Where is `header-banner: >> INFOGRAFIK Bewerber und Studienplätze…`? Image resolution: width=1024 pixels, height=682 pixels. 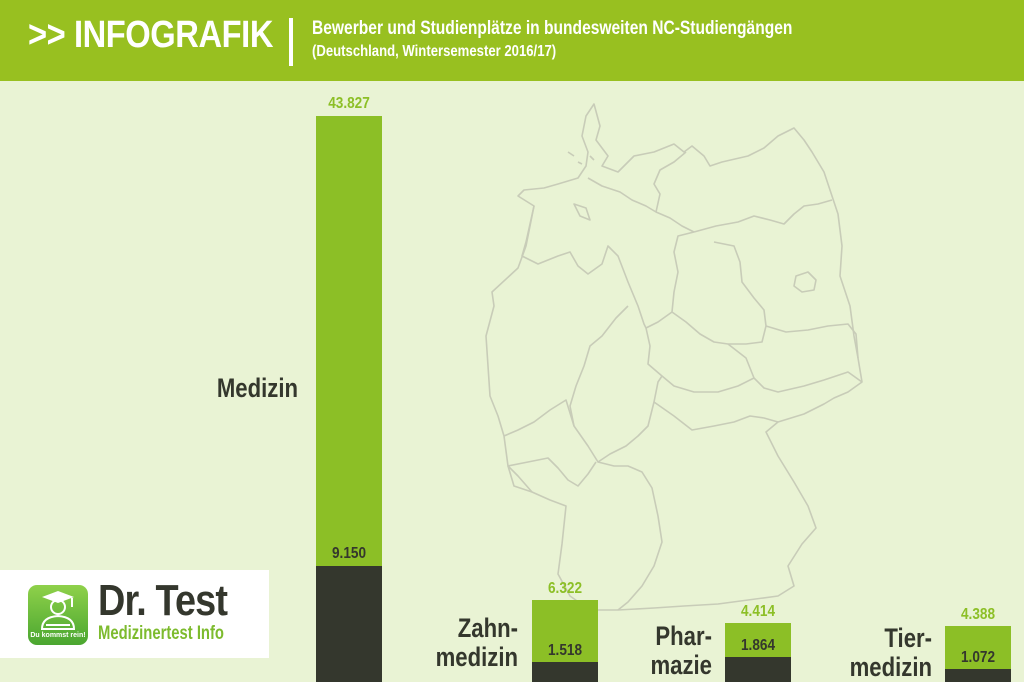 header-banner: >> INFOGRAFIK Bewerber und Studienplätze… is located at coordinates (512, 40).